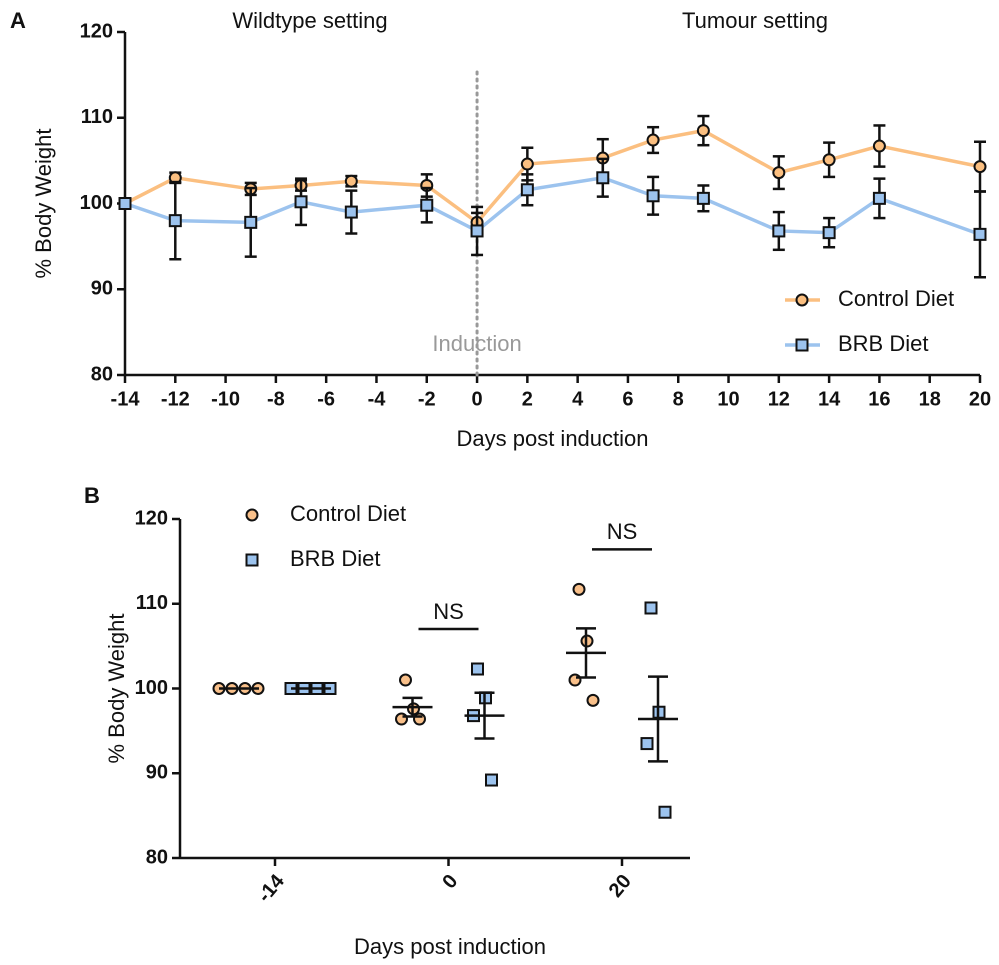  Describe the element at coordinates (552, 176) in the screenshot. I see `series-line` at that location.